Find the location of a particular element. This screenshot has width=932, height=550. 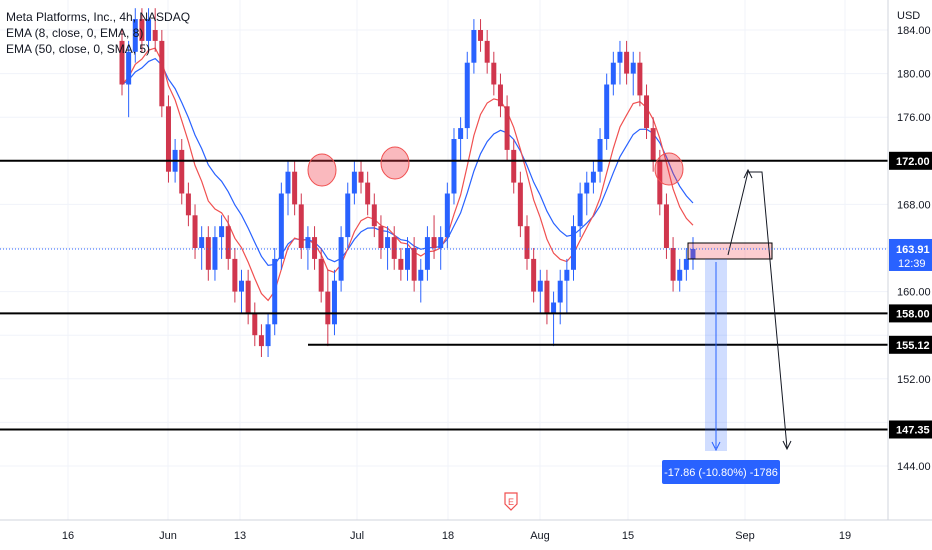

time-tick: 16 is located at coordinates (68, 536).